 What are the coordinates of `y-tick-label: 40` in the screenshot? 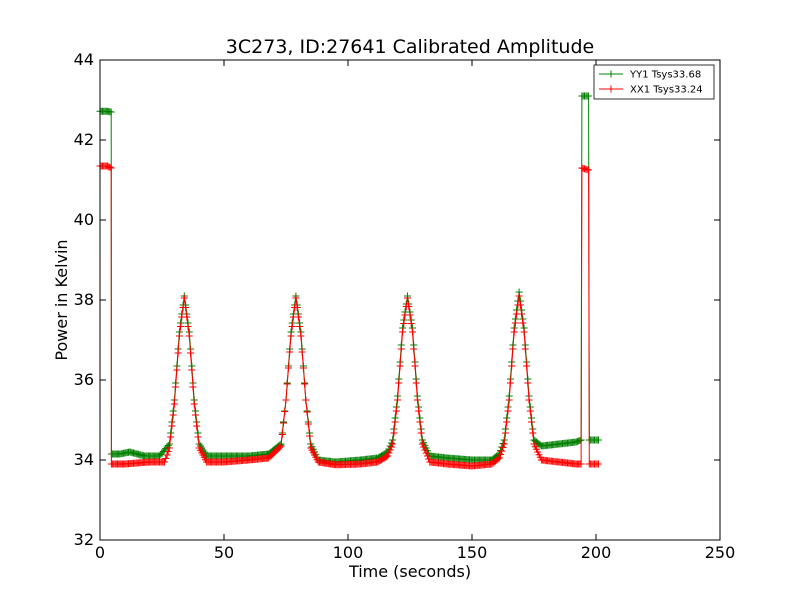 It's located at (84, 219).